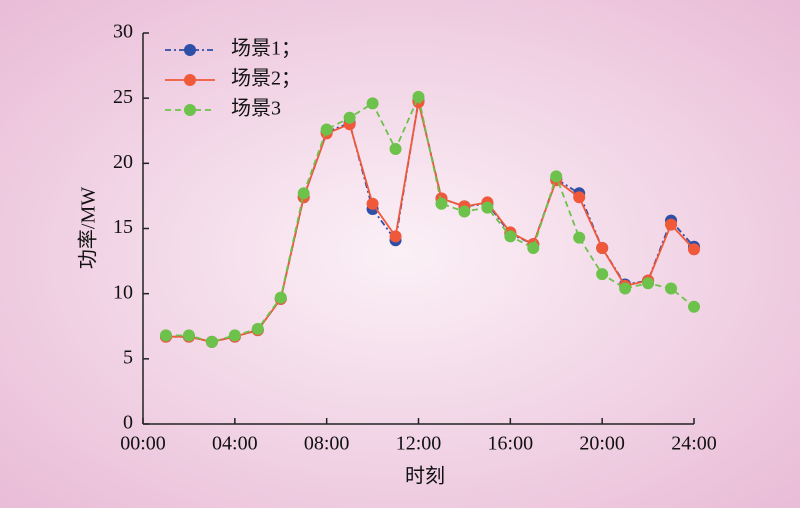 This screenshot has width=800, height=508. What do you see at coordinates (602, 444) in the screenshot?
I see `x-tick-label: 20:00` at bounding box center [602, 444].